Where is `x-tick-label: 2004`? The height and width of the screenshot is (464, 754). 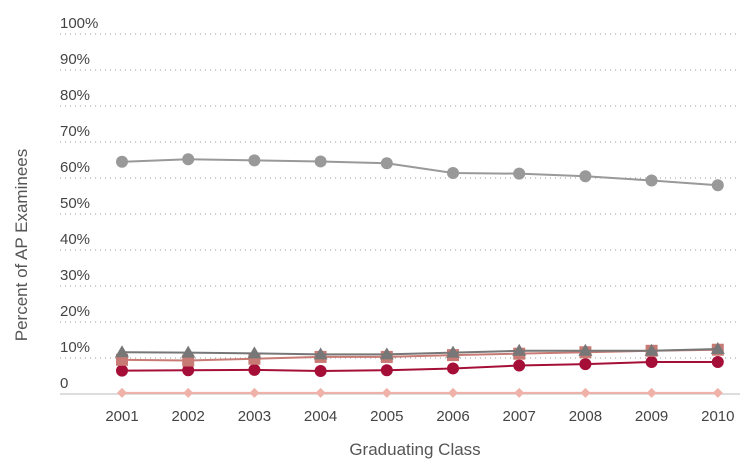 x-tick-label: 2004 is located at coordinates (320, 416).